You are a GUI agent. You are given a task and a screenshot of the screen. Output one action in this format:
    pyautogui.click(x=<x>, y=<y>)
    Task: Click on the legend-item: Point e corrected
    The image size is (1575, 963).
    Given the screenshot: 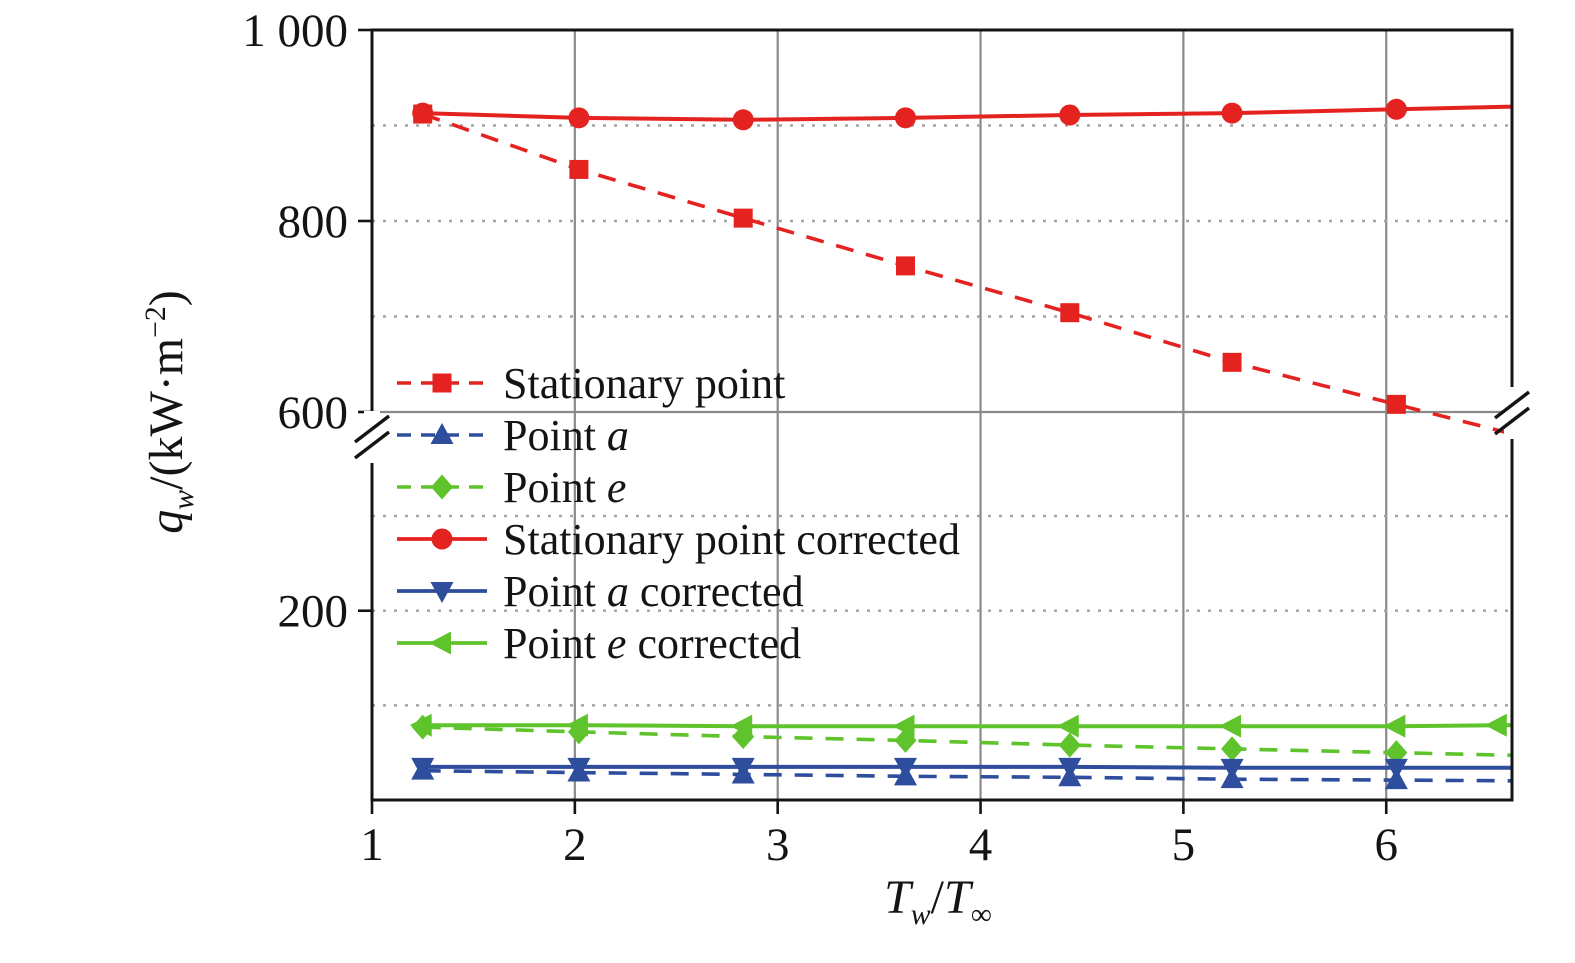 What is the action you would take?
    pyautogui.click(x=677, y=643)
    